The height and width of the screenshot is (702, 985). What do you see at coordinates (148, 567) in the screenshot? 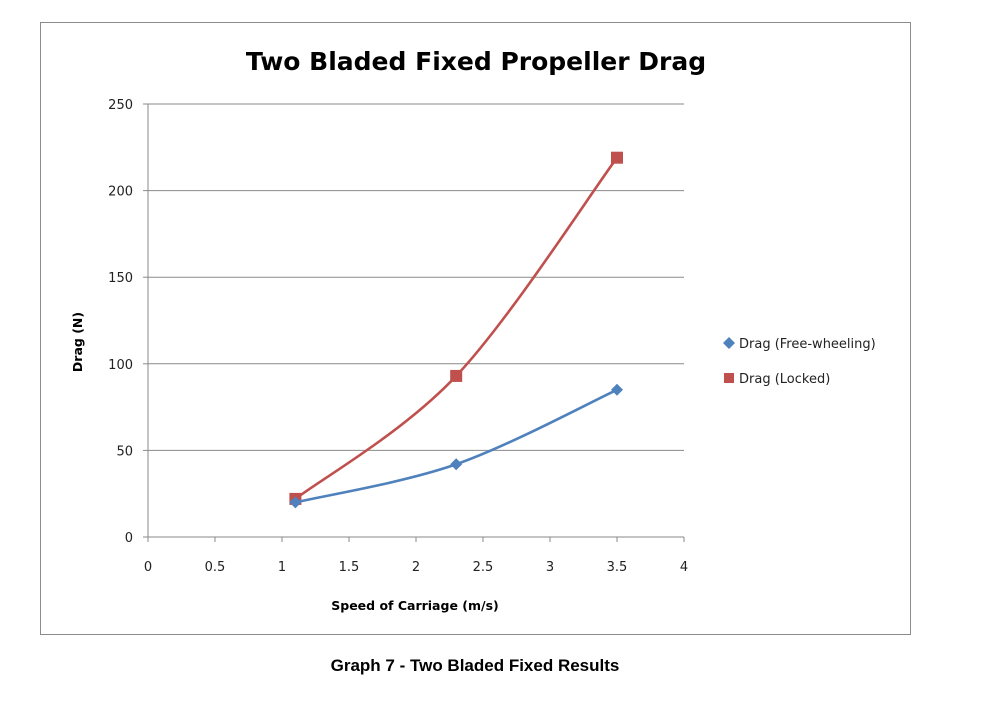
I see `x-tick-label: 0` at bounding box center [148, 567].